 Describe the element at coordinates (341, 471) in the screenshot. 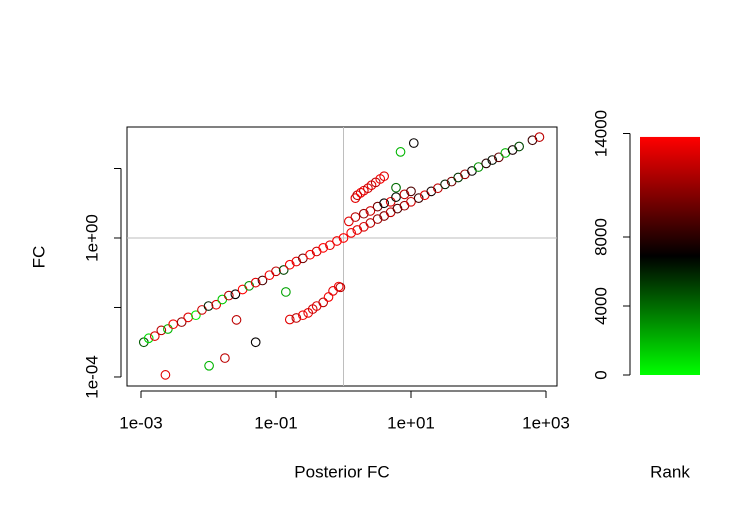

I see `x-axis-label: Posterior FC` at that location.